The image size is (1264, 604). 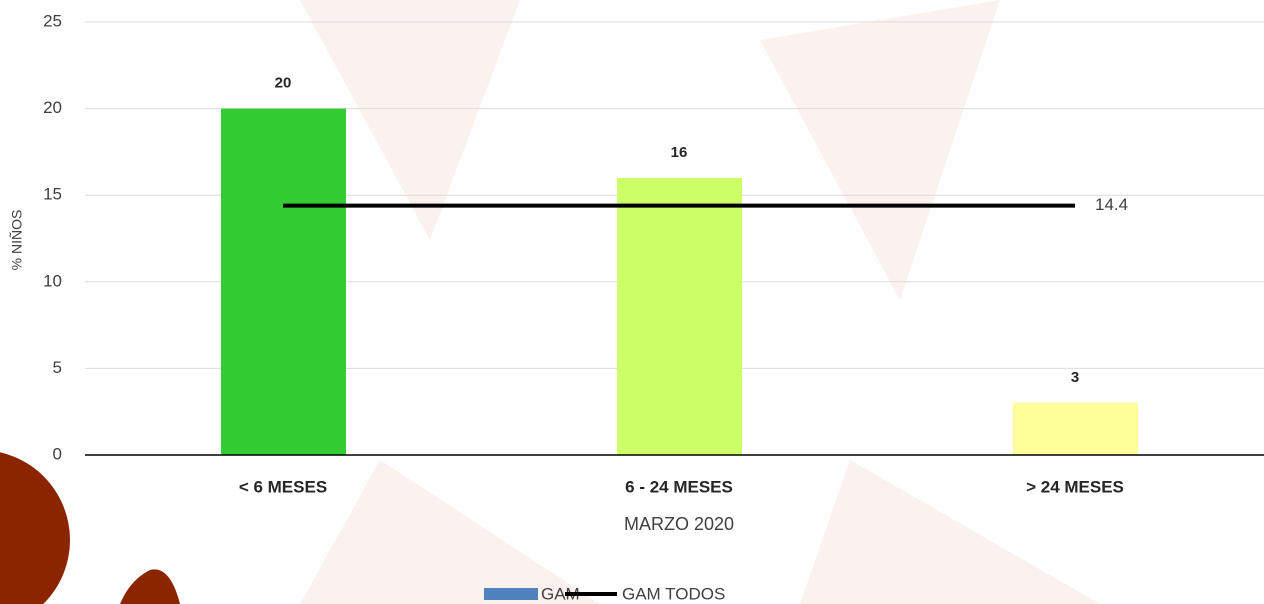 What do you see at coordinates (52, 20) in the screenshot?
I see `y-tick-label: 25` at bounding box center [52, 20].